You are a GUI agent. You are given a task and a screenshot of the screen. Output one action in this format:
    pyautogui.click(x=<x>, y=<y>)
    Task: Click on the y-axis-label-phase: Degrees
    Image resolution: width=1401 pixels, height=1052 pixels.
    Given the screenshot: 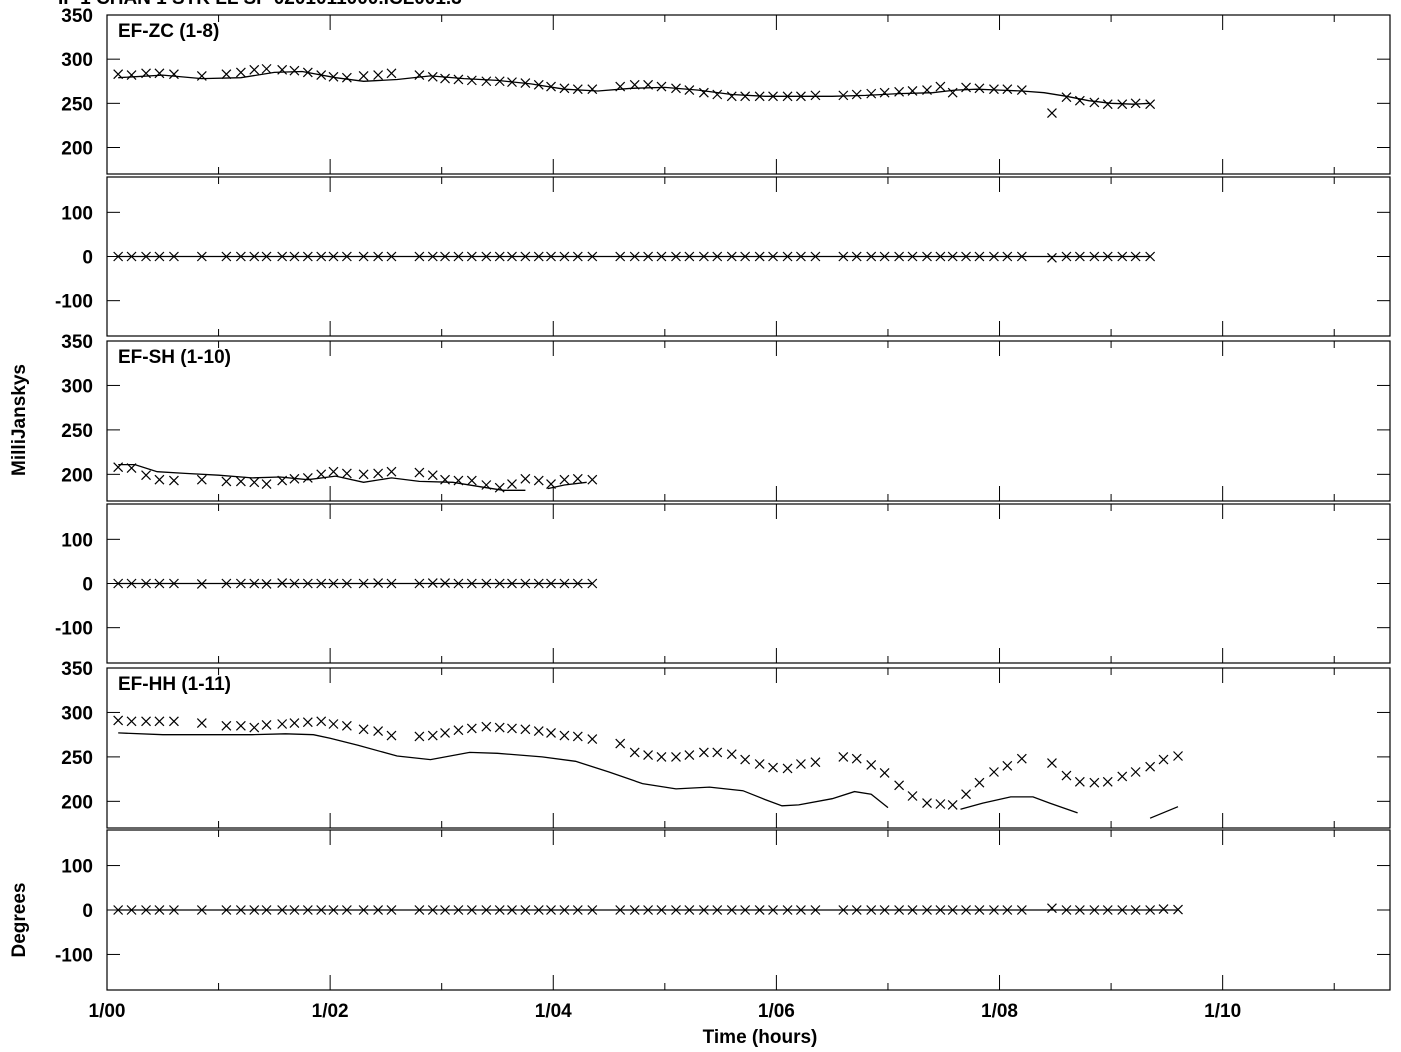 What is the action you would take?
    pyautogui.click(x=19, y=920)
    